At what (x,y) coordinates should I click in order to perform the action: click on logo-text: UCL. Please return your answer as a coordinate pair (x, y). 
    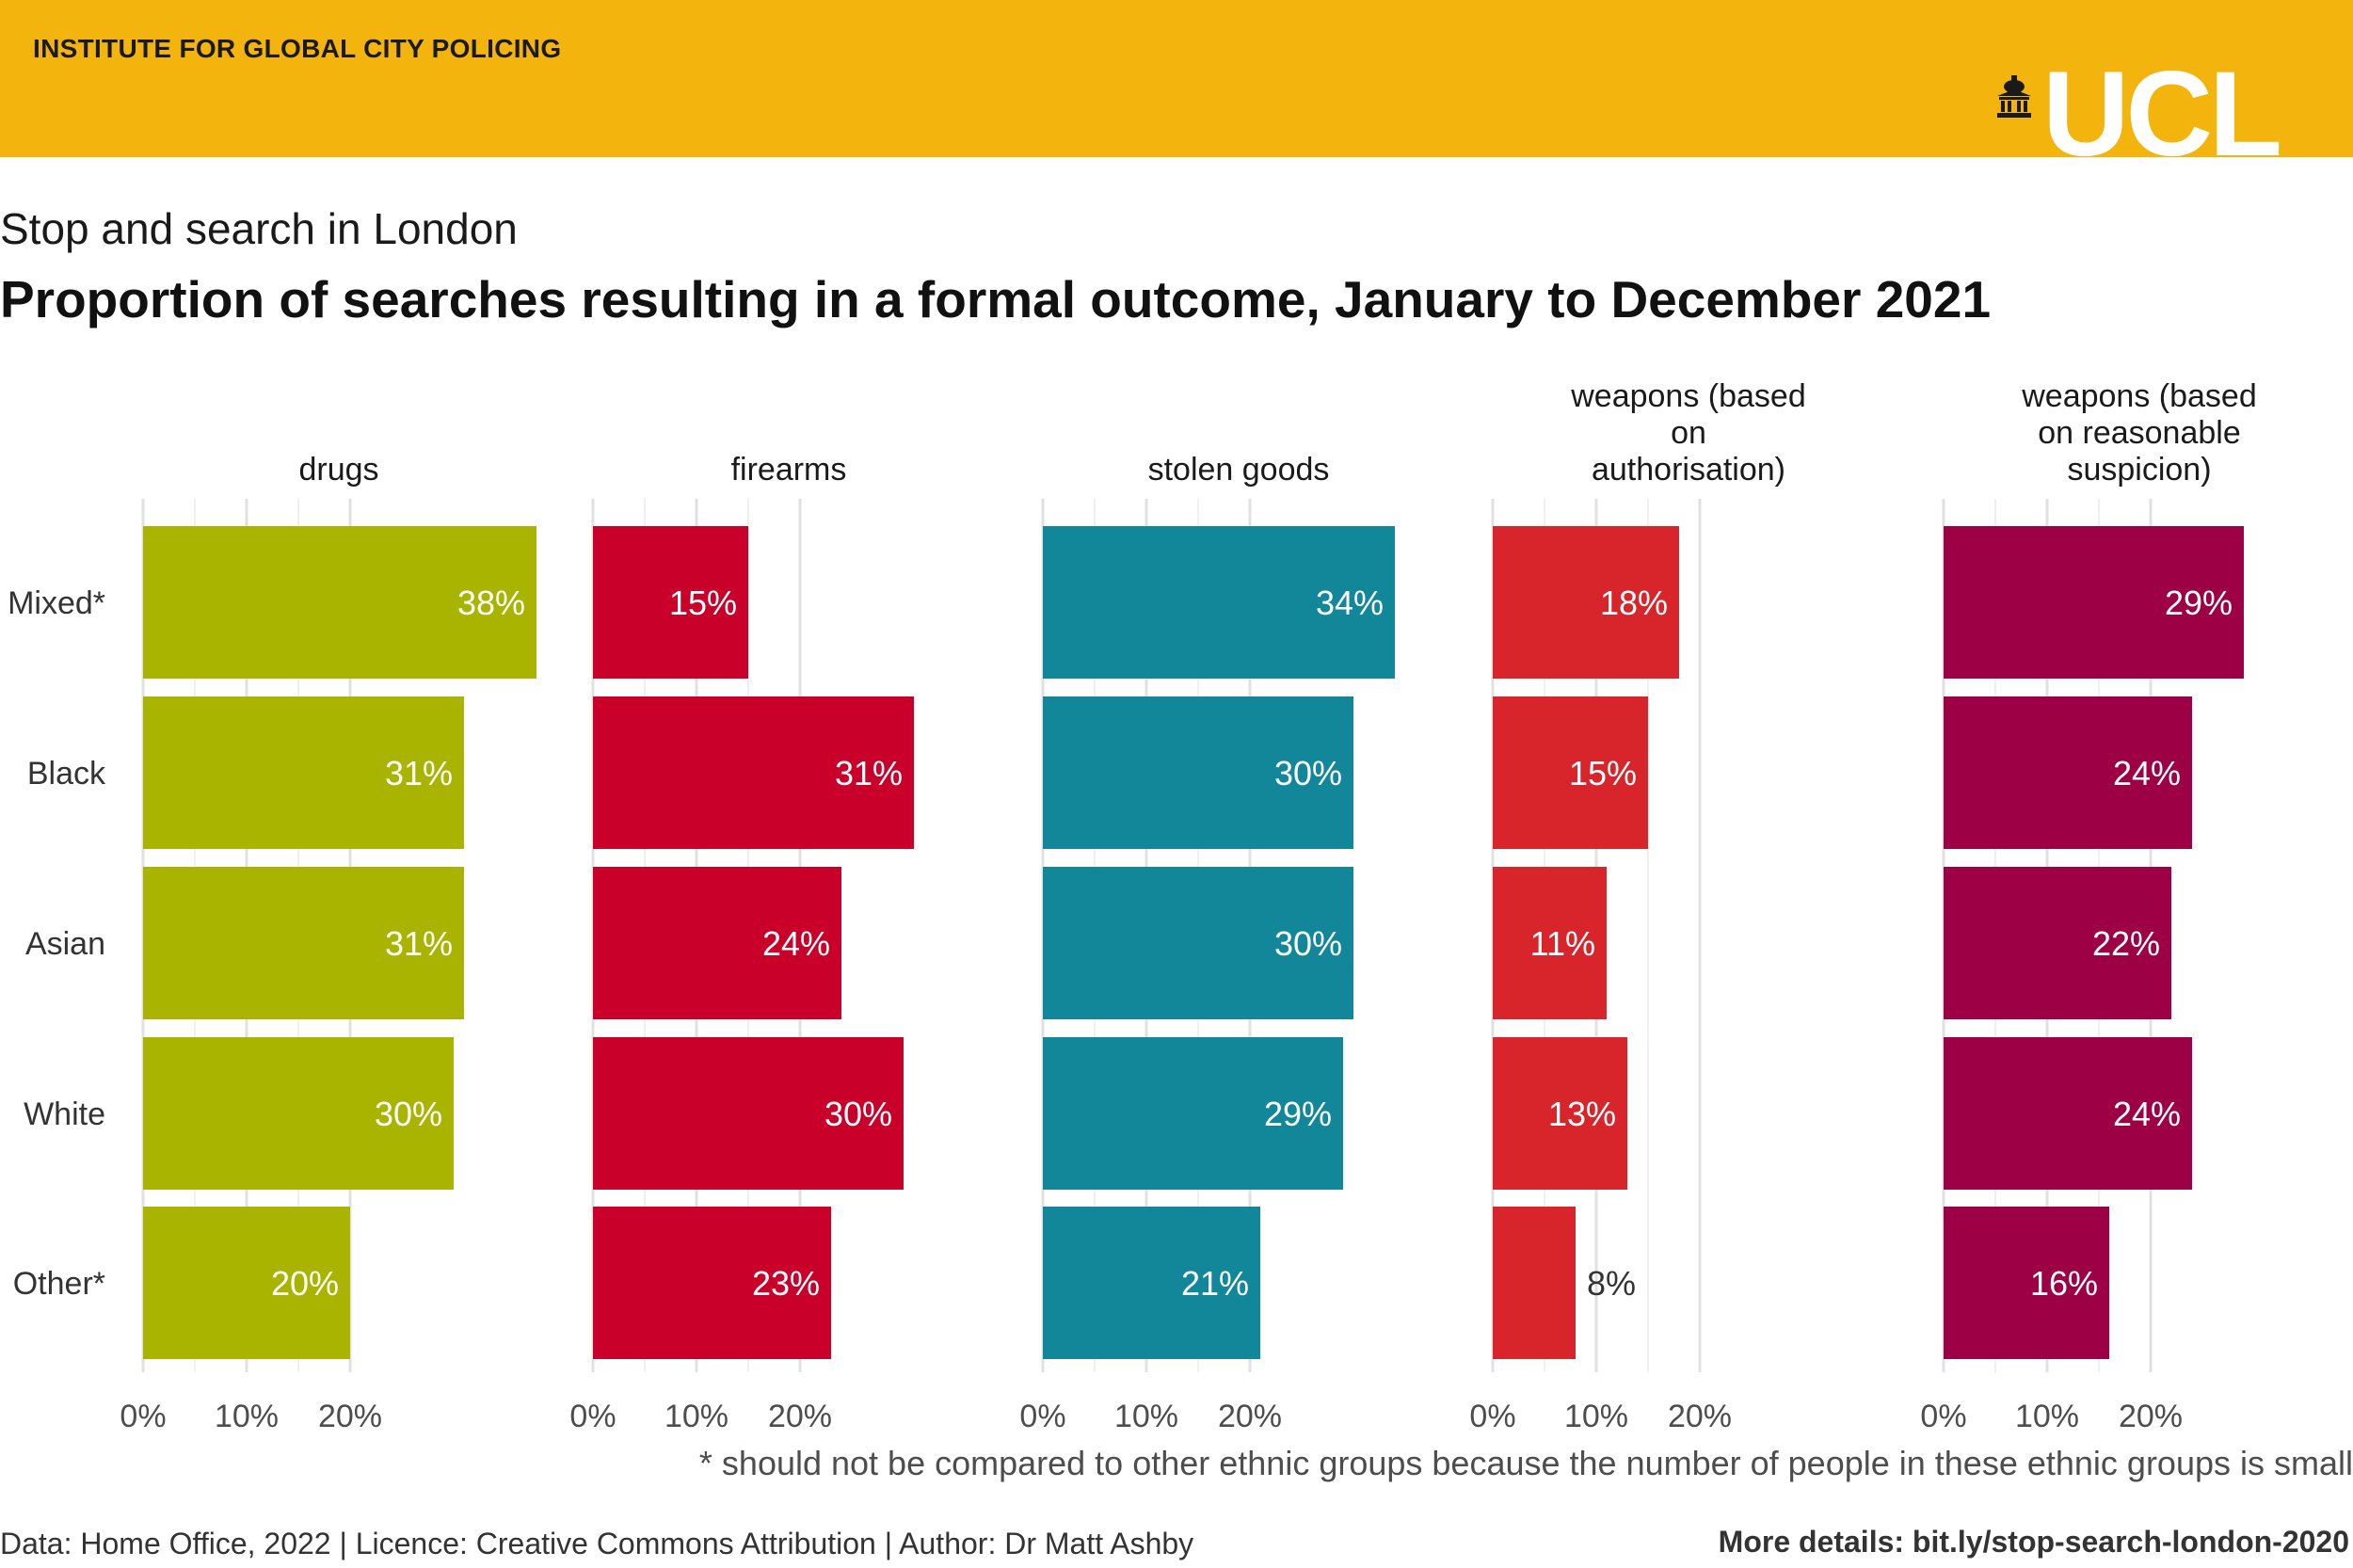
    Looking at the image, I should click on (2162, 114).